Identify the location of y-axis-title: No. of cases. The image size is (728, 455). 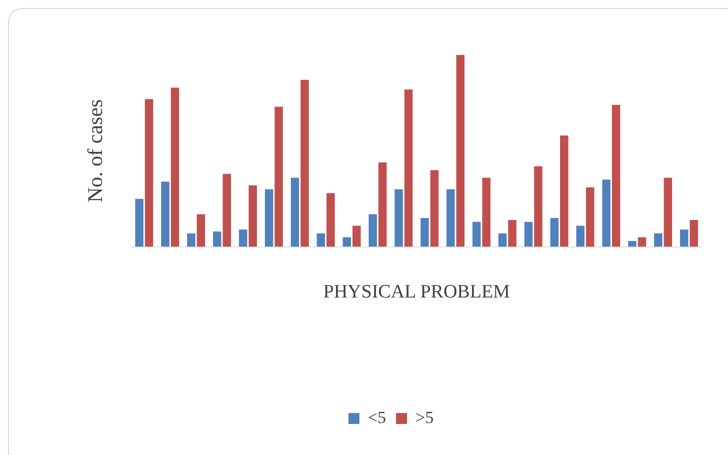
(95, 151).